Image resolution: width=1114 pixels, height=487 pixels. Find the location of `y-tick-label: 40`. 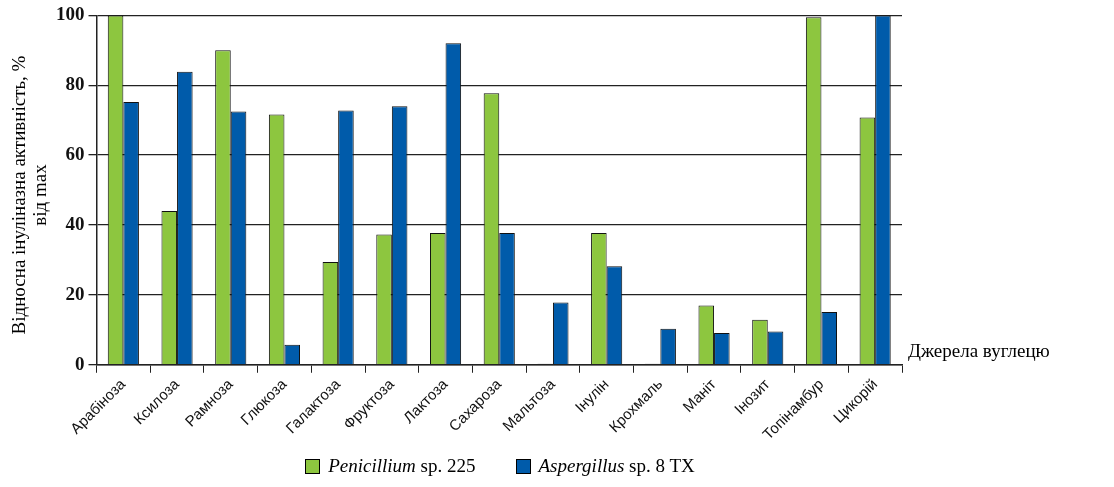

y-tick-label: 40 is located at coordinates (75, 223).